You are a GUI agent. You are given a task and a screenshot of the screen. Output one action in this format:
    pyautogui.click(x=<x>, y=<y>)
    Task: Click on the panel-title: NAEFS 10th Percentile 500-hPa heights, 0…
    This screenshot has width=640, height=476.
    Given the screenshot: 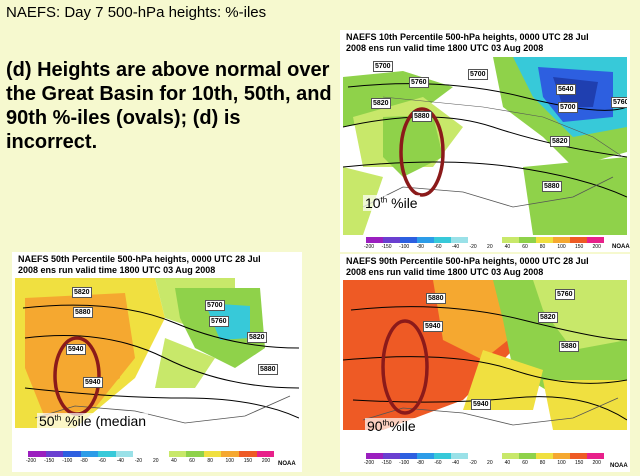 What is the action you would take?
    pyautogui.click(x=467, y=42)
    